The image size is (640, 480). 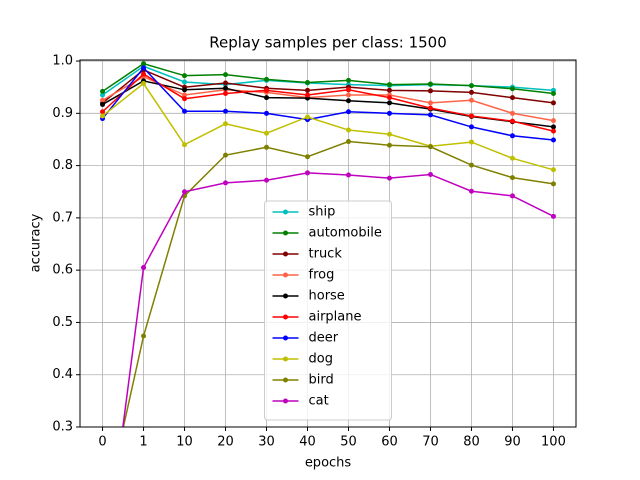 I want to click on legend-label: ship, so click(x=322, y=212).